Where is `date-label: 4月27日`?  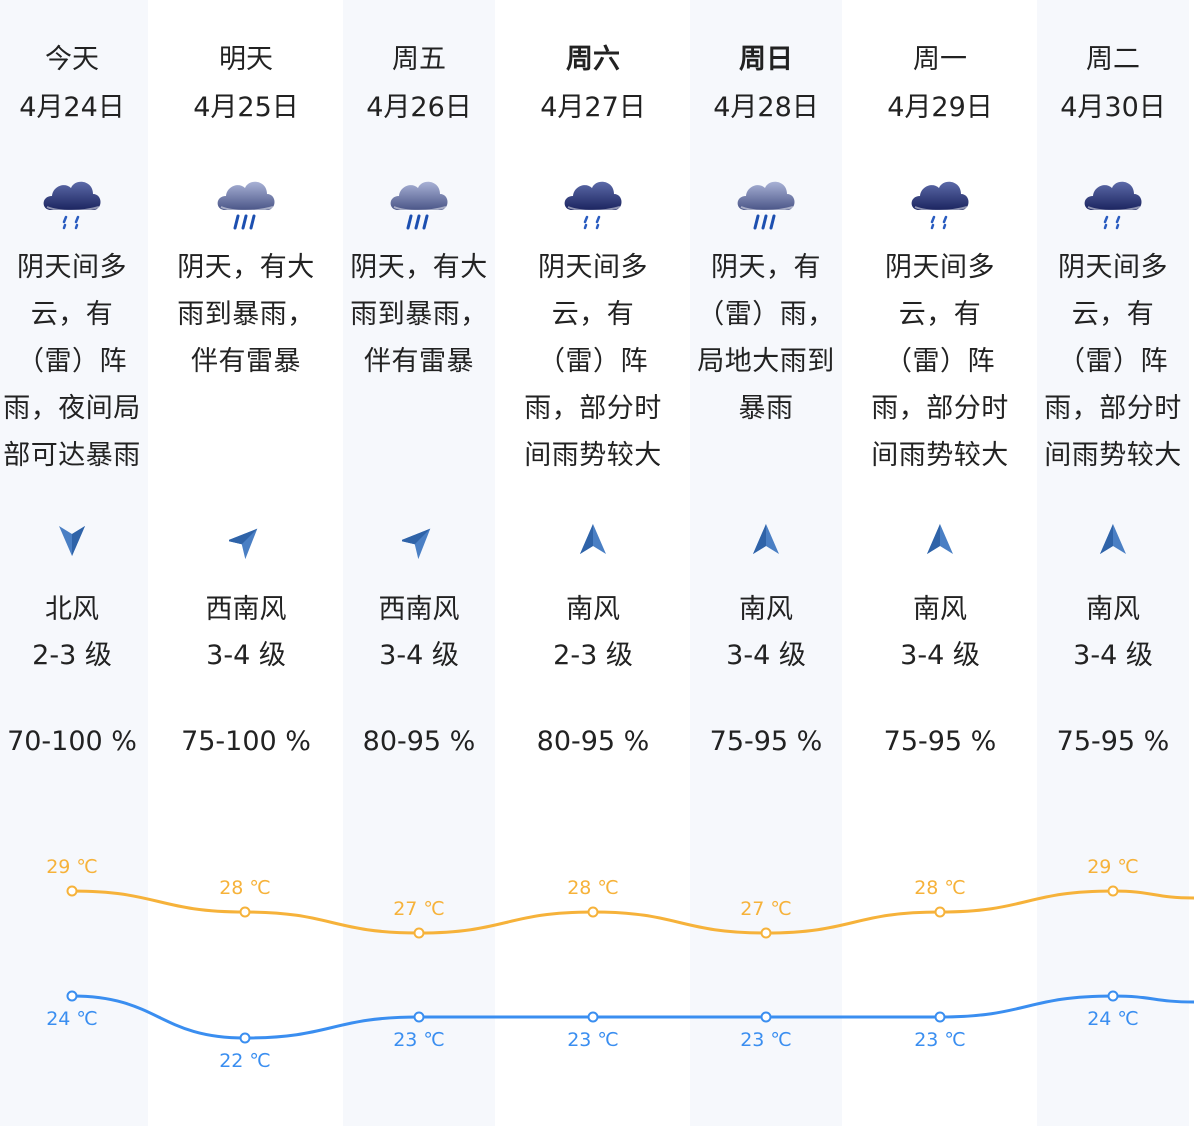
date-label: 4月27日 is located at coordinates (593, 107).